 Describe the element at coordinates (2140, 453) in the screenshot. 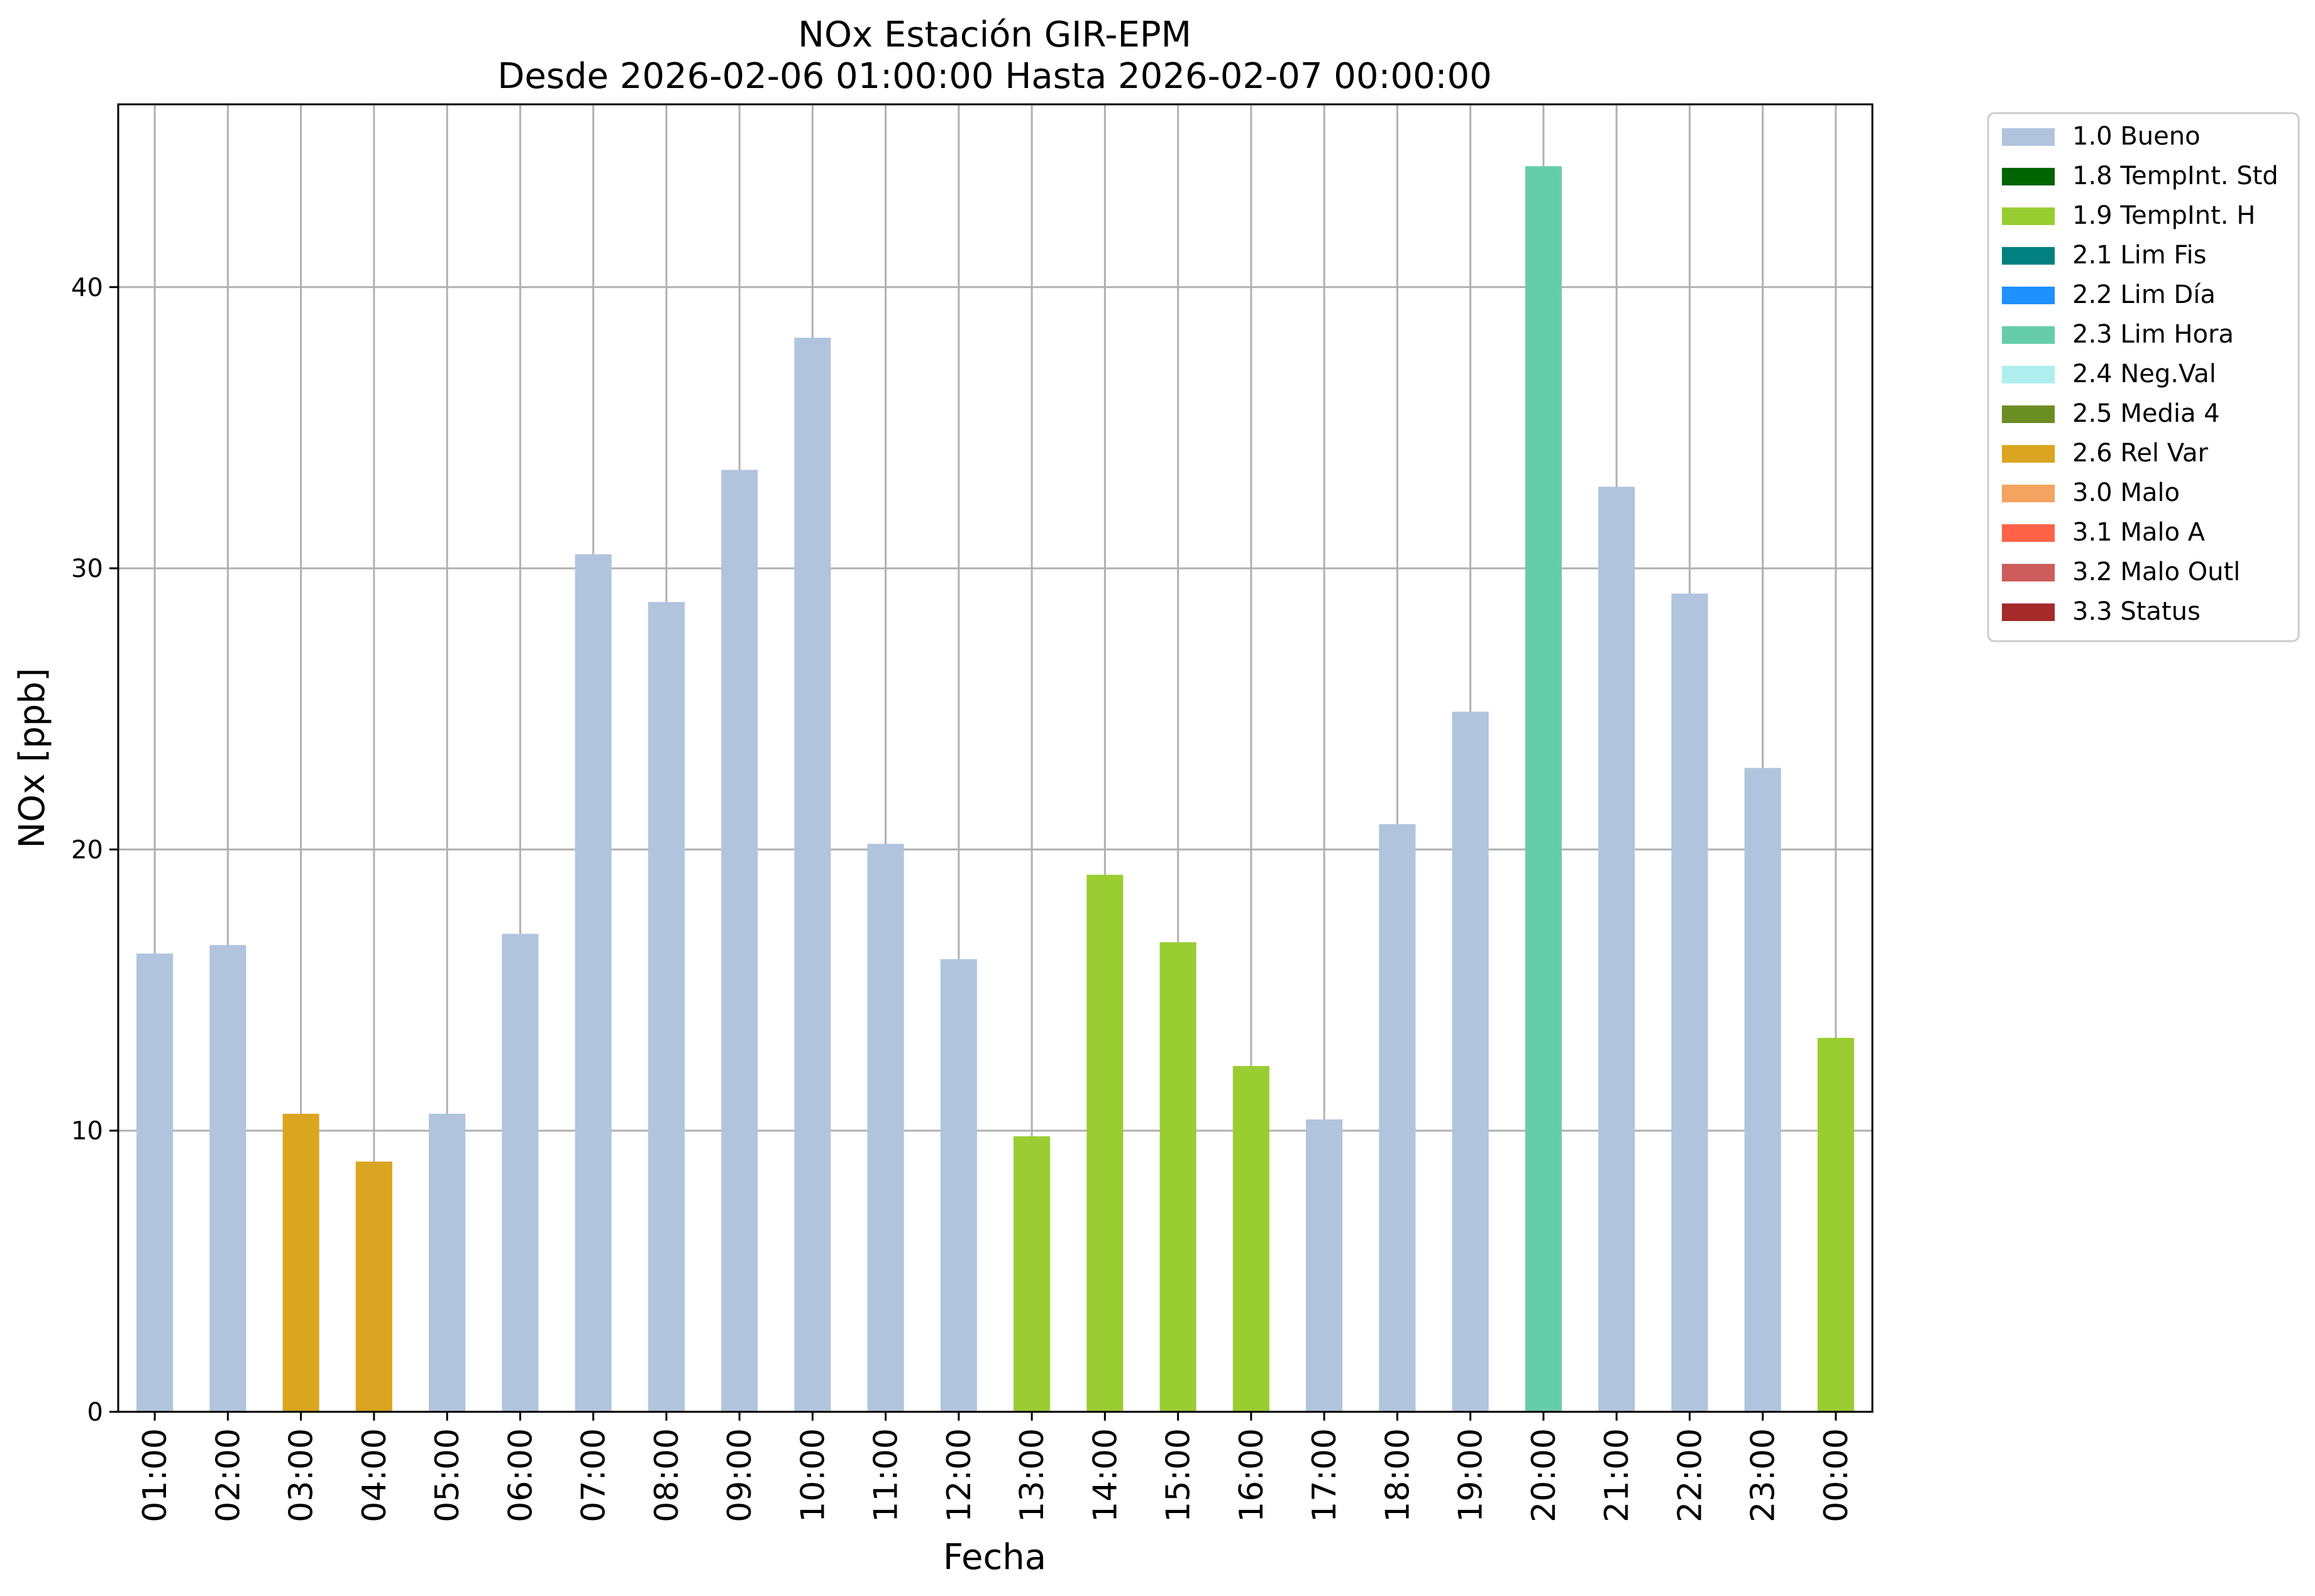

I see `legend-label: 2.6 Rel Var` at that location.